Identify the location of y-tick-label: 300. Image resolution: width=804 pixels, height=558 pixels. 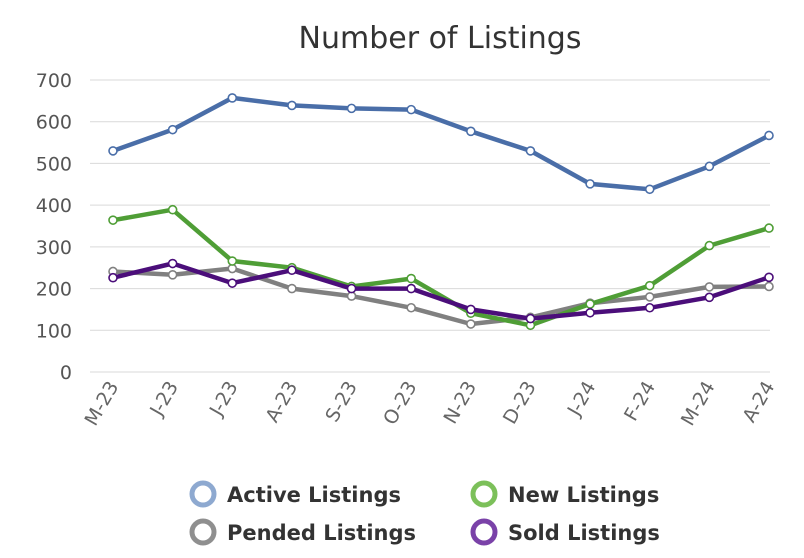
(54, 248).